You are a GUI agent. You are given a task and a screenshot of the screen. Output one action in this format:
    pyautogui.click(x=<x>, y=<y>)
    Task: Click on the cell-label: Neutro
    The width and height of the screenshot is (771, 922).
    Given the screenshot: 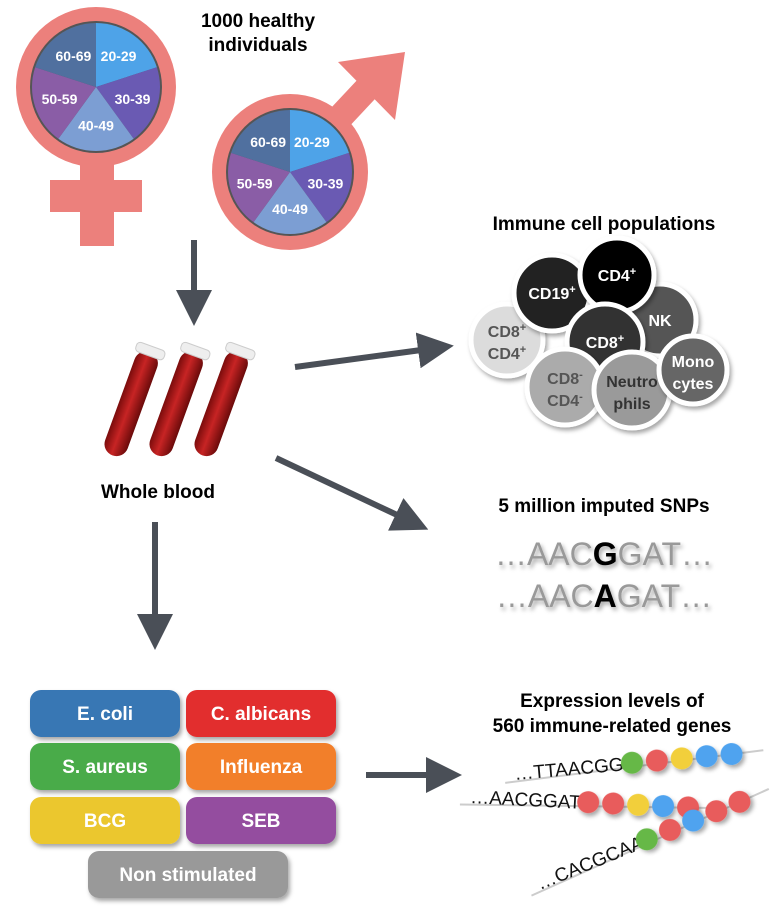 What is the action you would take?
    pyautogui.click(x=632, y=382)
    